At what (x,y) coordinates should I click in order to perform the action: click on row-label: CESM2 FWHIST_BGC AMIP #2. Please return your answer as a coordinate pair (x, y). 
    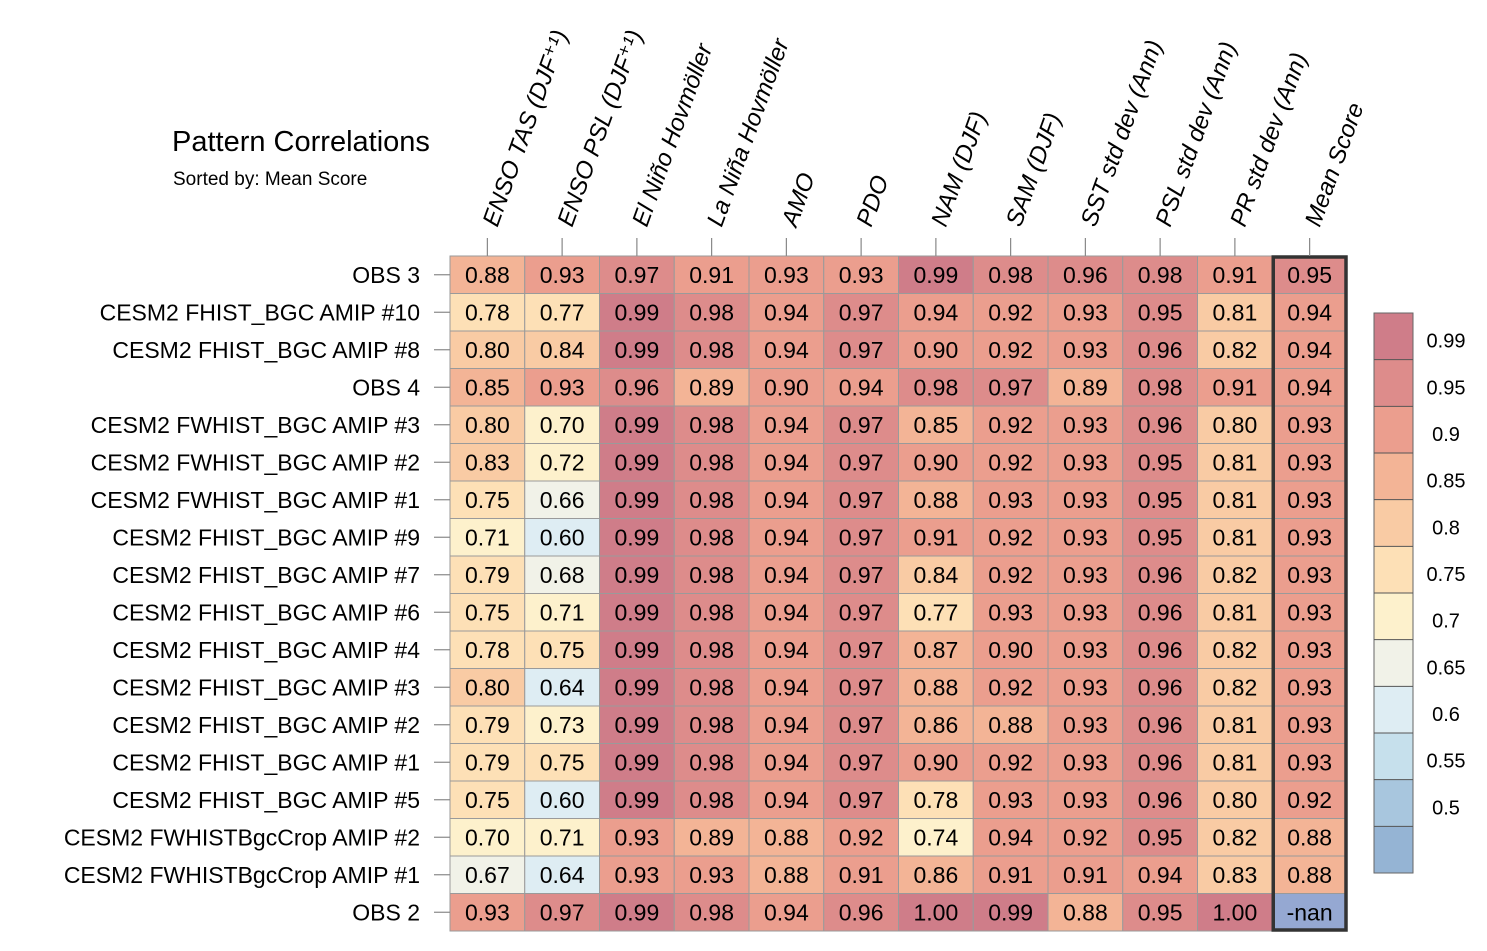
    Looking at the image, I should click on (255, 462).